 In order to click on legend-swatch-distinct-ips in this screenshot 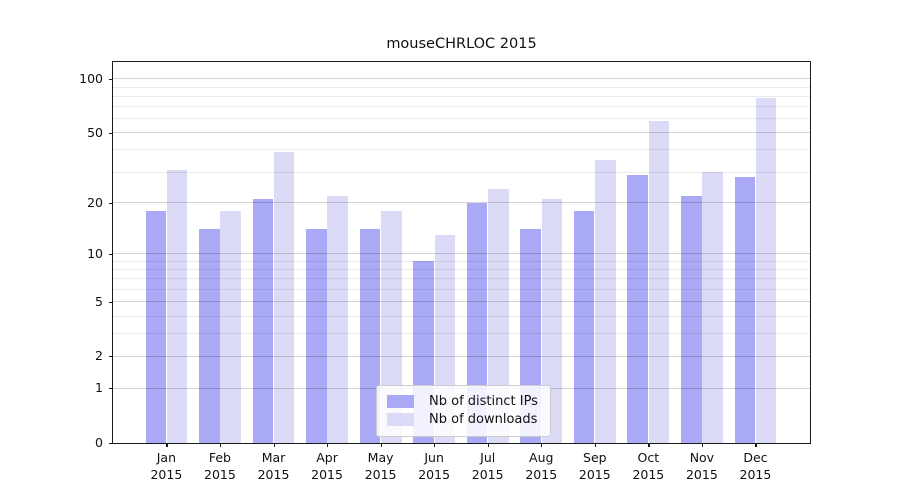, I will do `click(400, 401)`.